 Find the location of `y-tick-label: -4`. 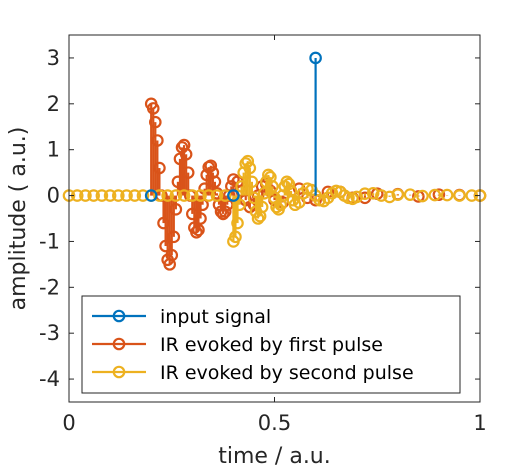

y-tick-label: -4 is located at coordinates (49, 379).